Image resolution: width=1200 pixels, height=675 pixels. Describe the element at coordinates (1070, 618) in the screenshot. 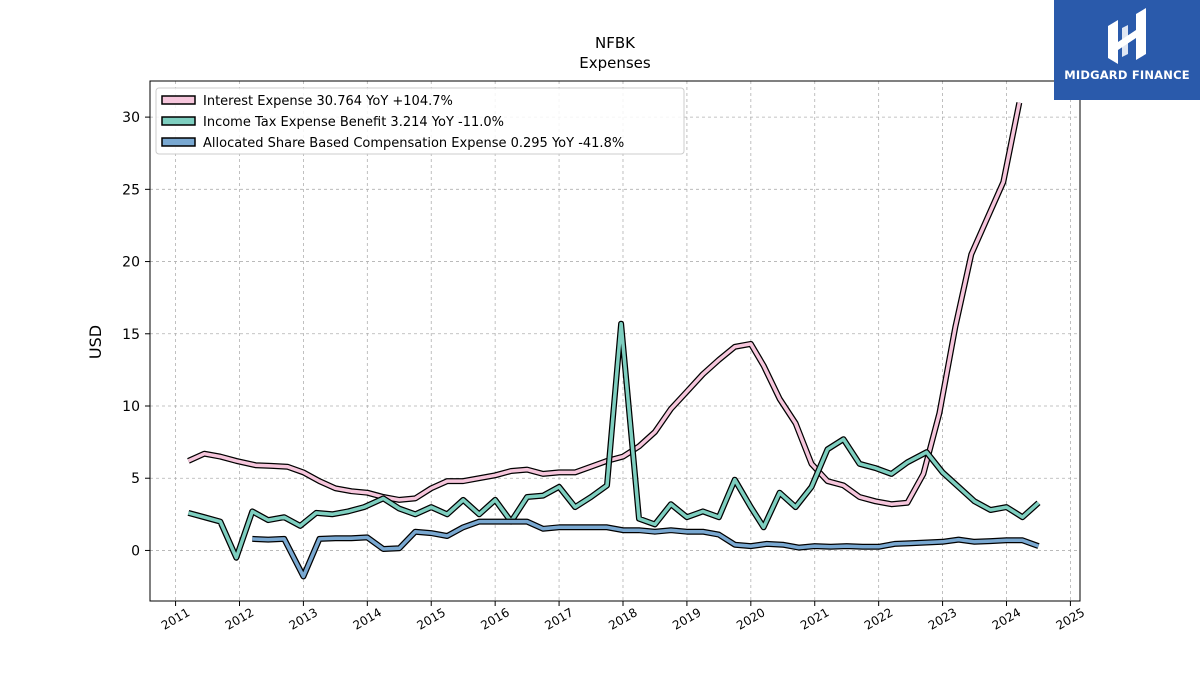

I see `x-tick-label: 2025` at that location.